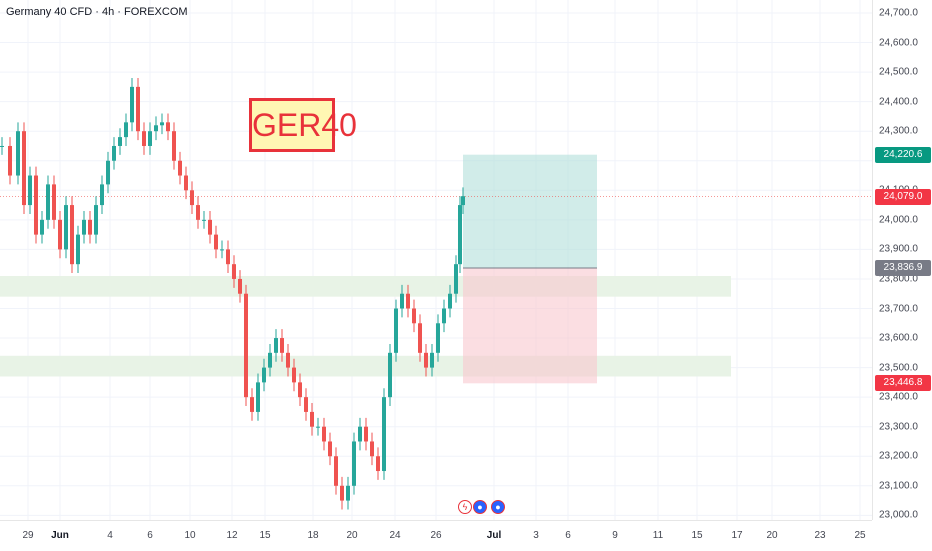 Image resolution: width=932 pixels, height=551 pixels. Describe the element at coordinates (97, 12) in the screenshot. I see `symbol-title: Germany 40 CFD · 4h · FOREXCOM` at that location.